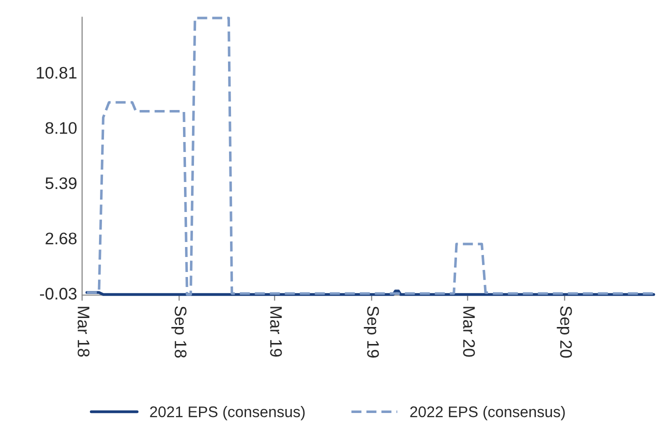  Describe the element at coordinates (61, 128) in the screenshot. I see `y-tick-label: 8.10` at that location.